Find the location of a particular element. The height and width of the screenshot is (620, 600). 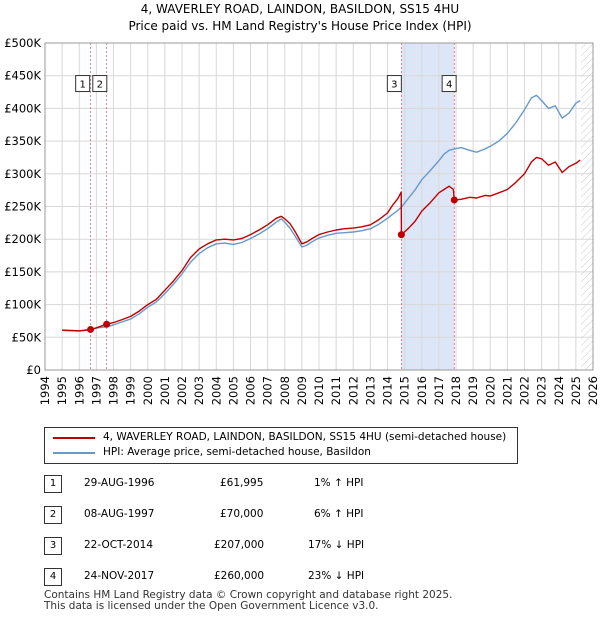

sale-price: £70,000 is located at coordinates (242, 514).